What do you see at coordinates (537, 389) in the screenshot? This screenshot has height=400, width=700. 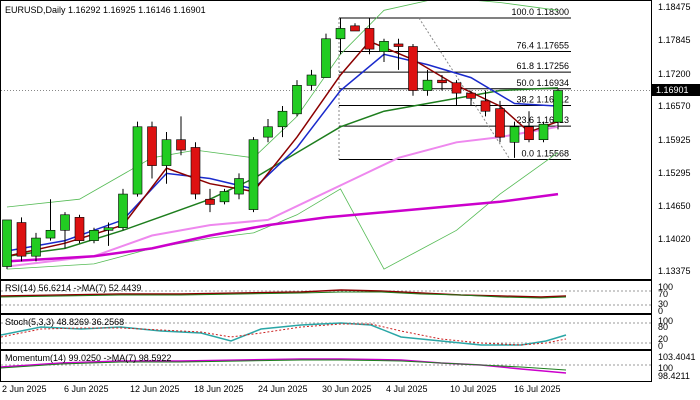 I see `date-label: 16 Jul 2025` at bounding box center [537, 389].